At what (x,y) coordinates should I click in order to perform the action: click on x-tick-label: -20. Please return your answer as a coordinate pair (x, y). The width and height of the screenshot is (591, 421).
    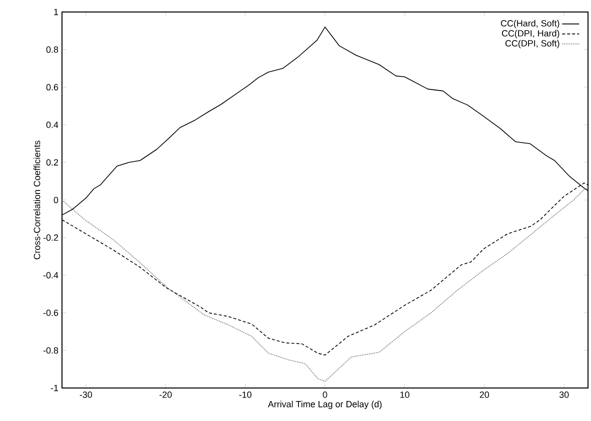
    Looking at the image, I should click on (166, 395).